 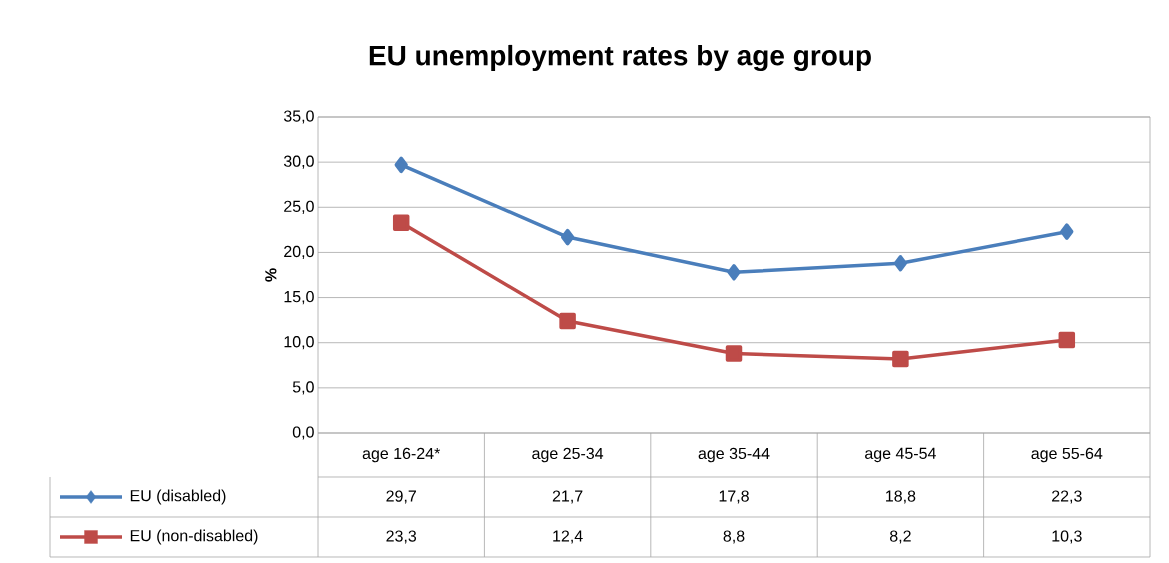 What do you see at coordinates (620, 58) in the screenshot?
I see `chart-title: EU unemployment rates by age group` at bounding box center [620, 58].